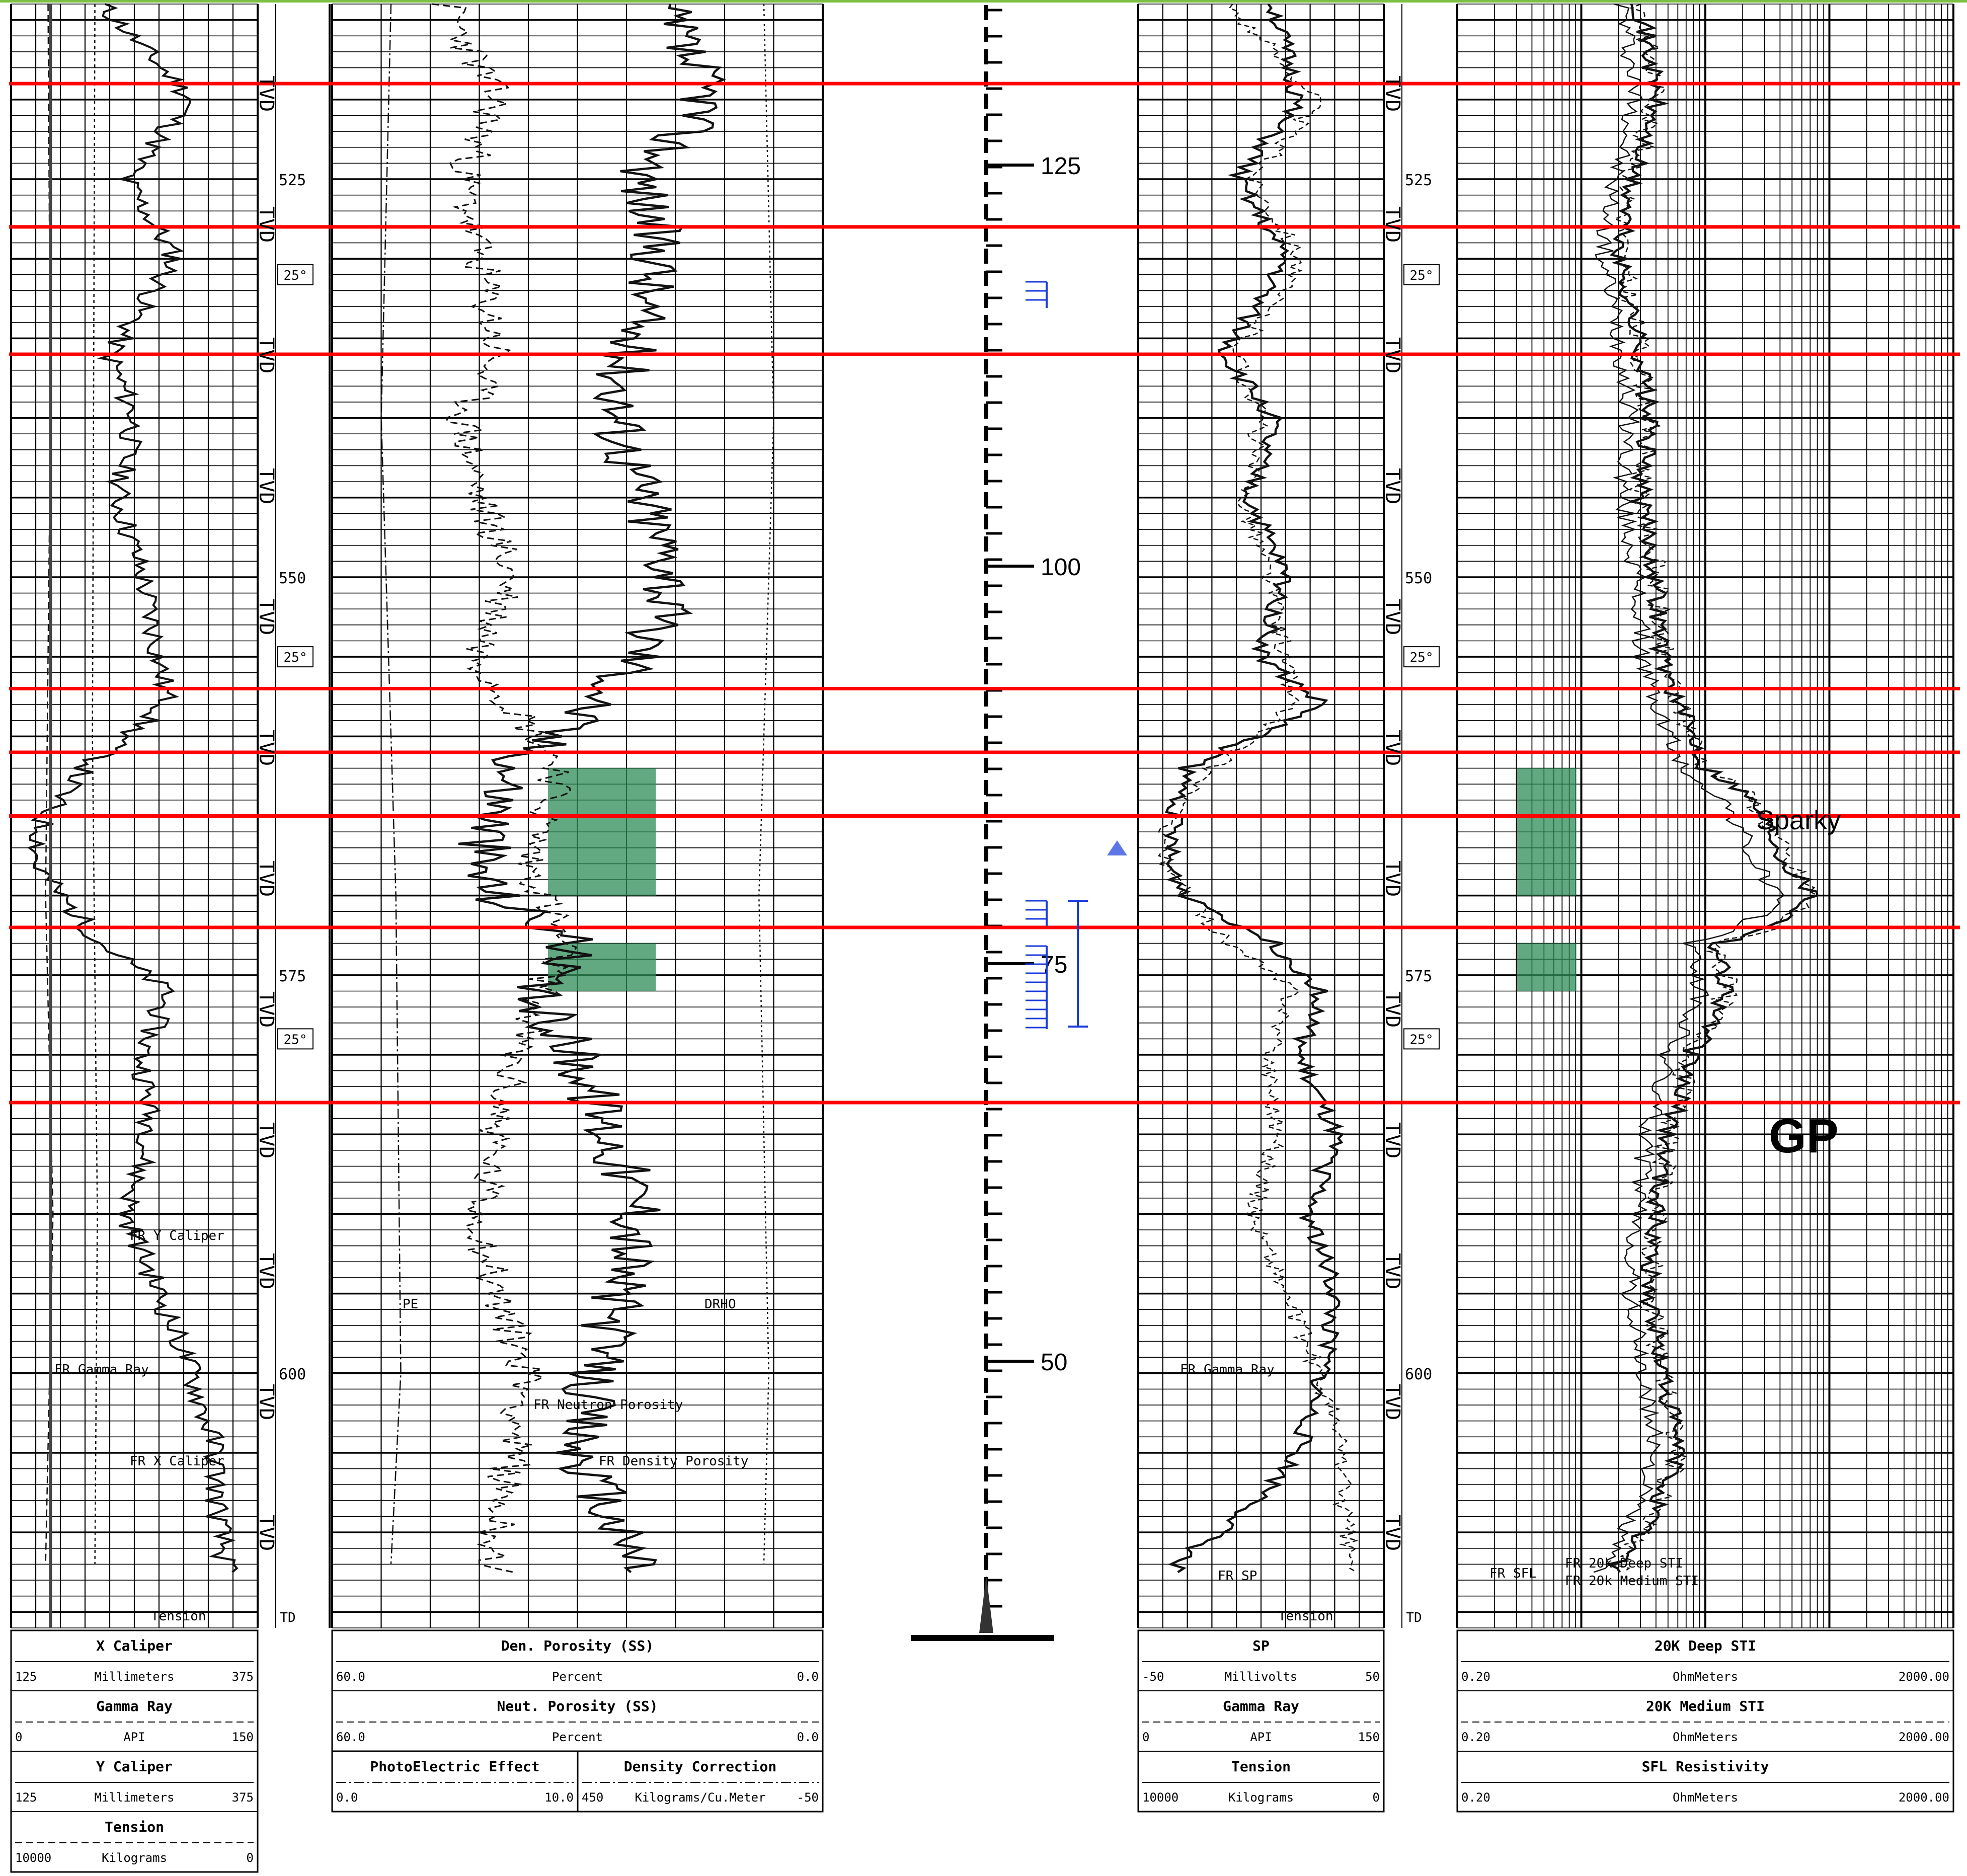  What do you see at coordinates (577, 1677) in the screenshot?
I see `middle-header-unit: Percent` at bounding box center [577, 1677].